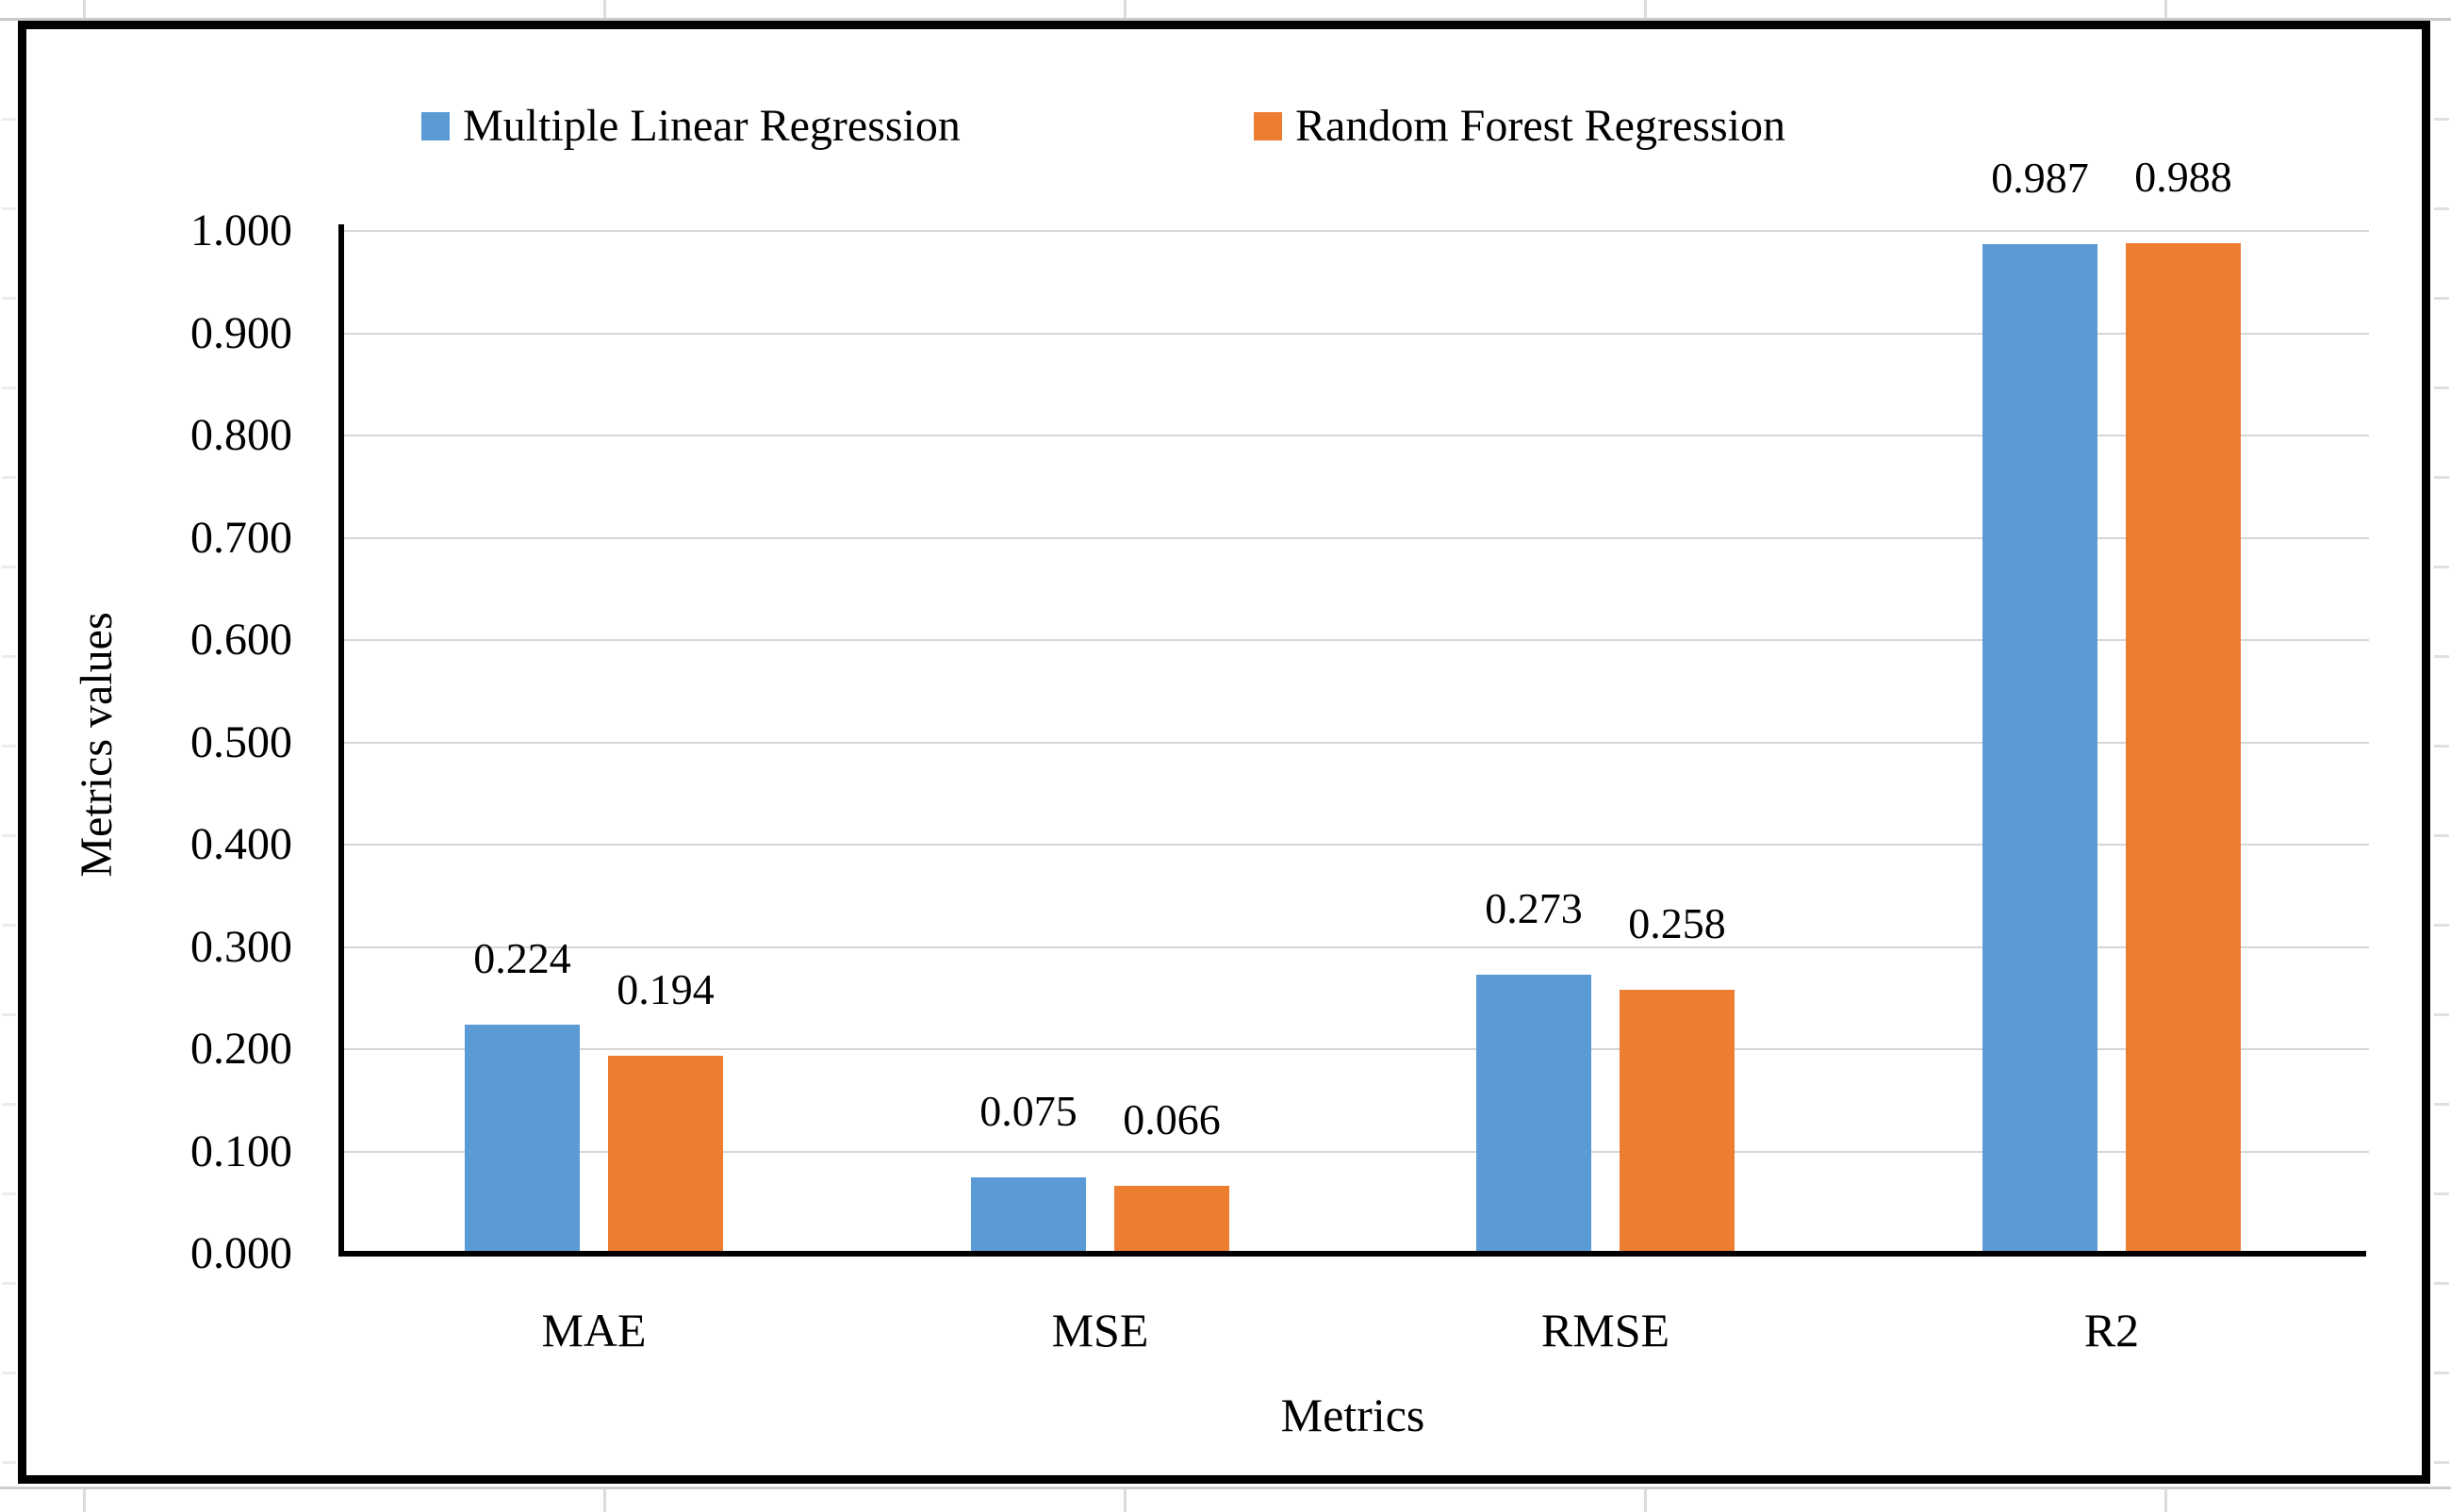 This screenshot has width=2451, height=1512. Describe the element at coordinates (241, 435) in the screenshot. I see `y-tick-label: 0.800` at that location.